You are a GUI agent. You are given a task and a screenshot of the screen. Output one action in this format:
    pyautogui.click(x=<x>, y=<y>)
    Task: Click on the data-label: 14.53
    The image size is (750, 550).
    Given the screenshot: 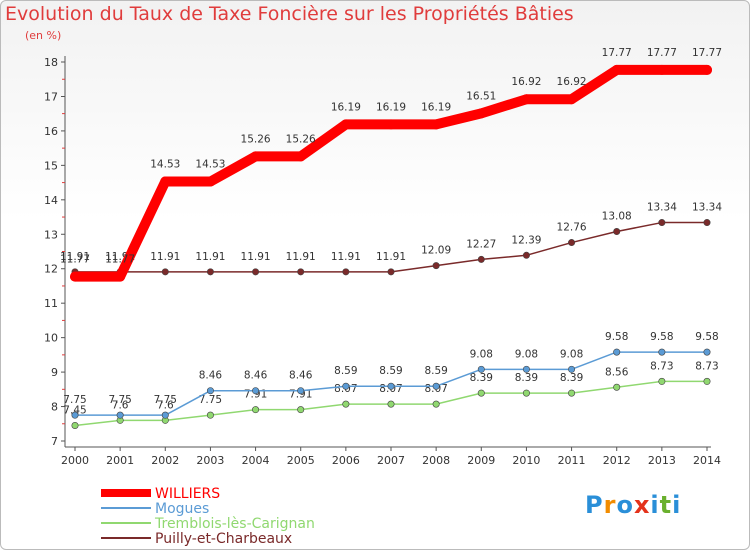 What is the action you would take?
    pyautogui.click(x=210, y=165)
    